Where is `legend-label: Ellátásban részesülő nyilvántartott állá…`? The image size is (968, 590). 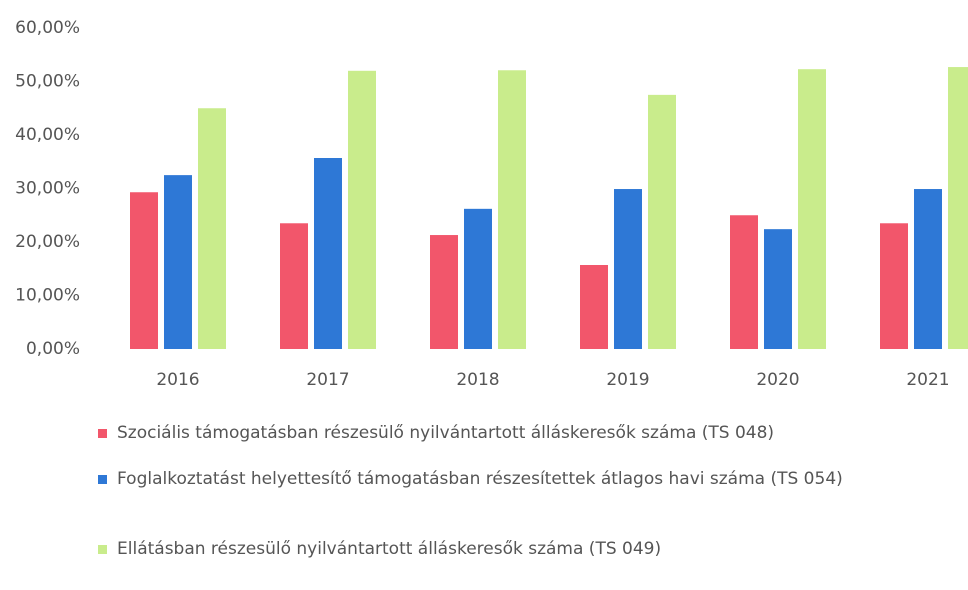
legend-label: Ellátásban részesülő nyilvántartott állá… is located at coordinates (389, 549).